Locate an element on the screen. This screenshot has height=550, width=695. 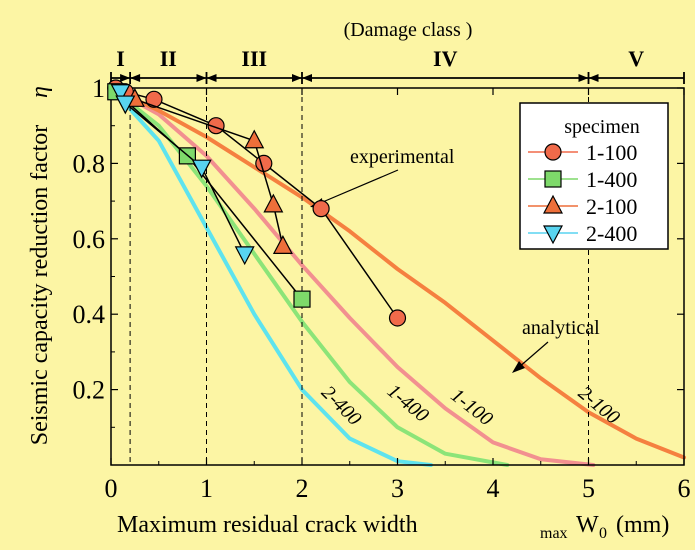
y-axis-symbol: η is located at coordinates (40, 92).